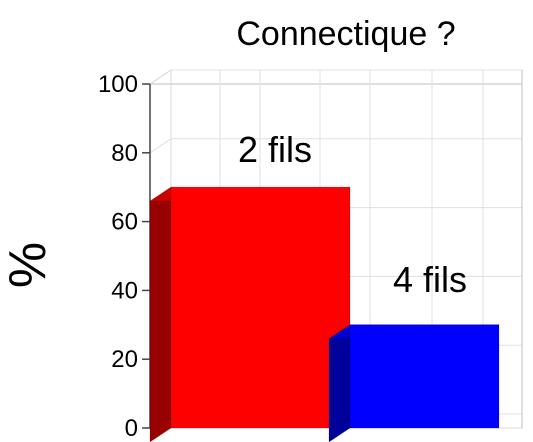 This screenshot has height=442, width=533. Describe the element at coordinates (118, 256) in the screenshot. I see `y-tick-labels: 0 20 40 60 80 100` at that location.